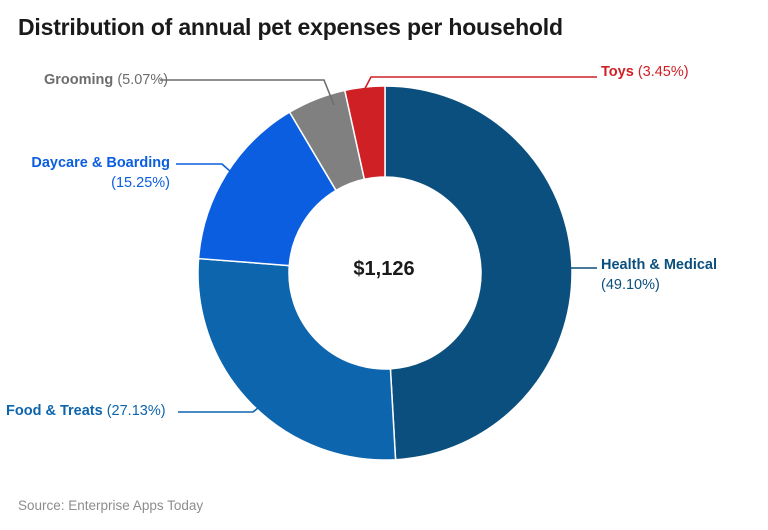 The height and width of the screenshot is (530, 768). What do you see at coordinates (478, 86) in the screenshot?
I see `leader-line-toys` at bounding box center [478, 86].